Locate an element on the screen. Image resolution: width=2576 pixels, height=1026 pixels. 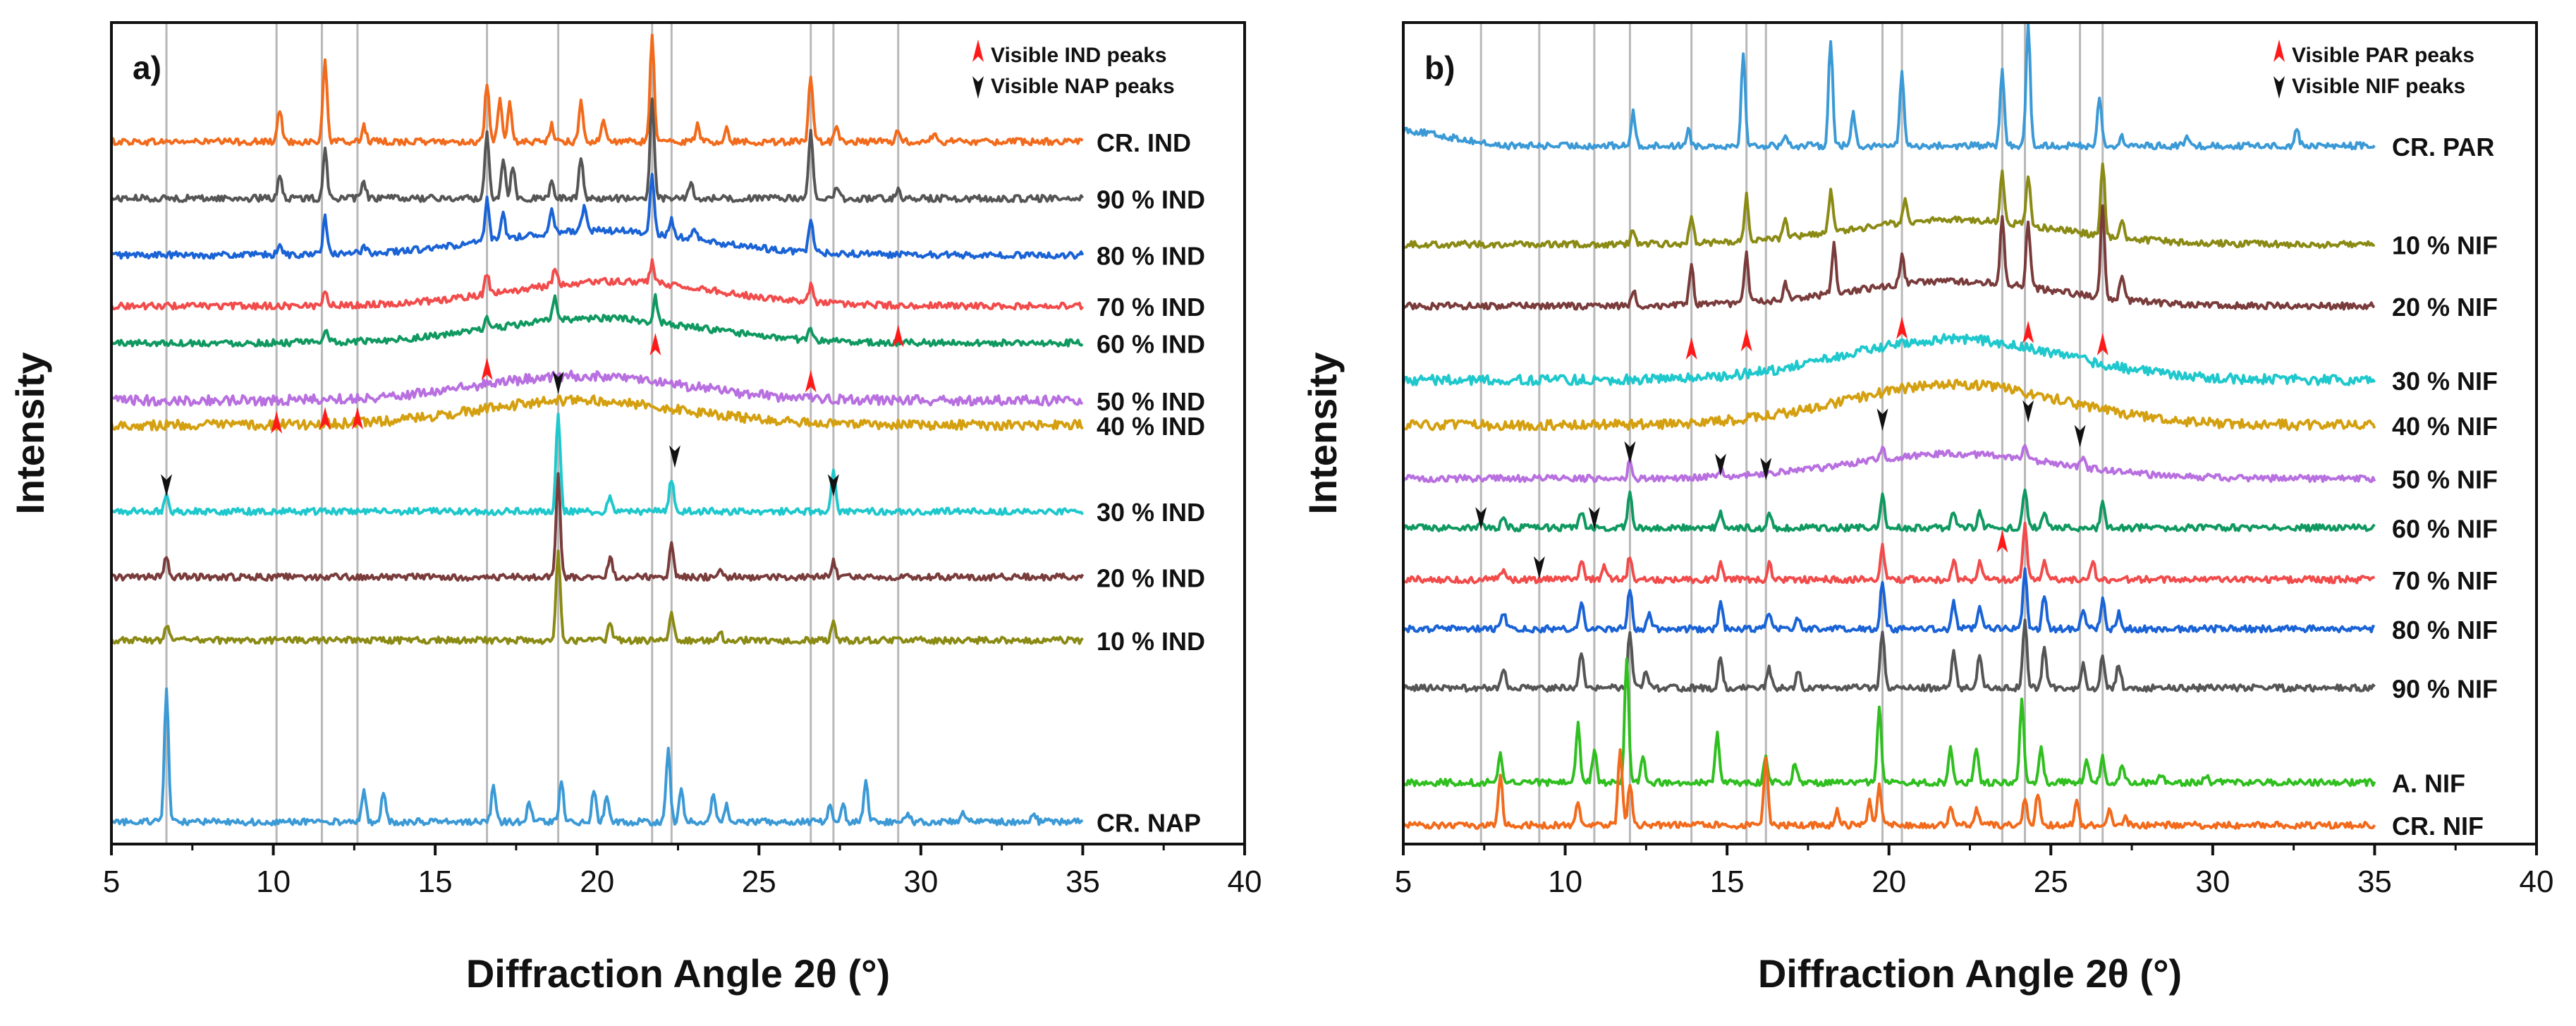
trace-label-40-pct-nif: 40 % NIF is located at coordinates (2445, 426).